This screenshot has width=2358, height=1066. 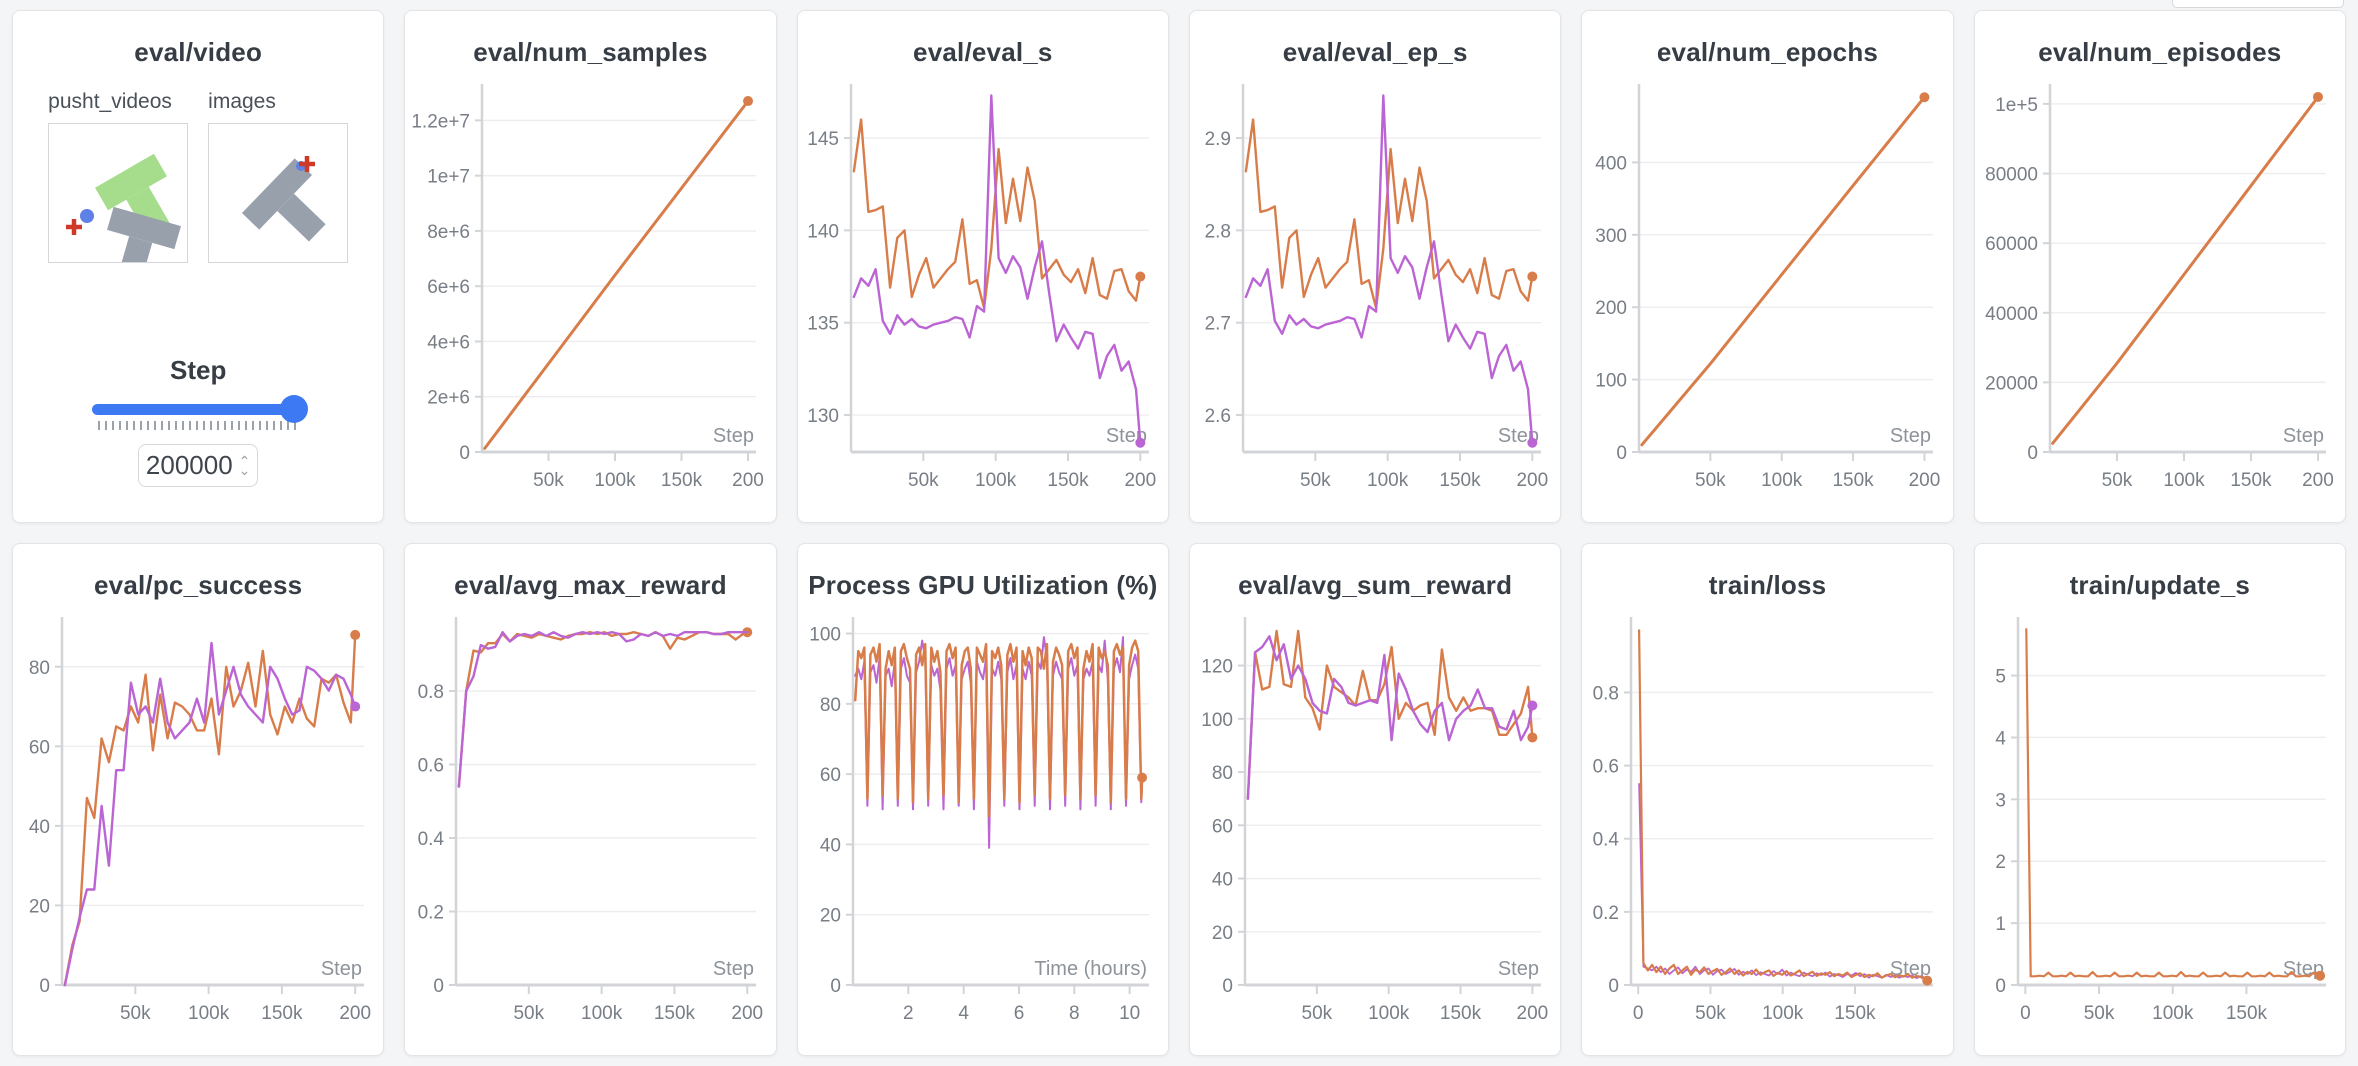 What do you see at coordinates (2000, 677) in the screenshot?
I see `svg-text: 5` at bounding box center [2000, 677].